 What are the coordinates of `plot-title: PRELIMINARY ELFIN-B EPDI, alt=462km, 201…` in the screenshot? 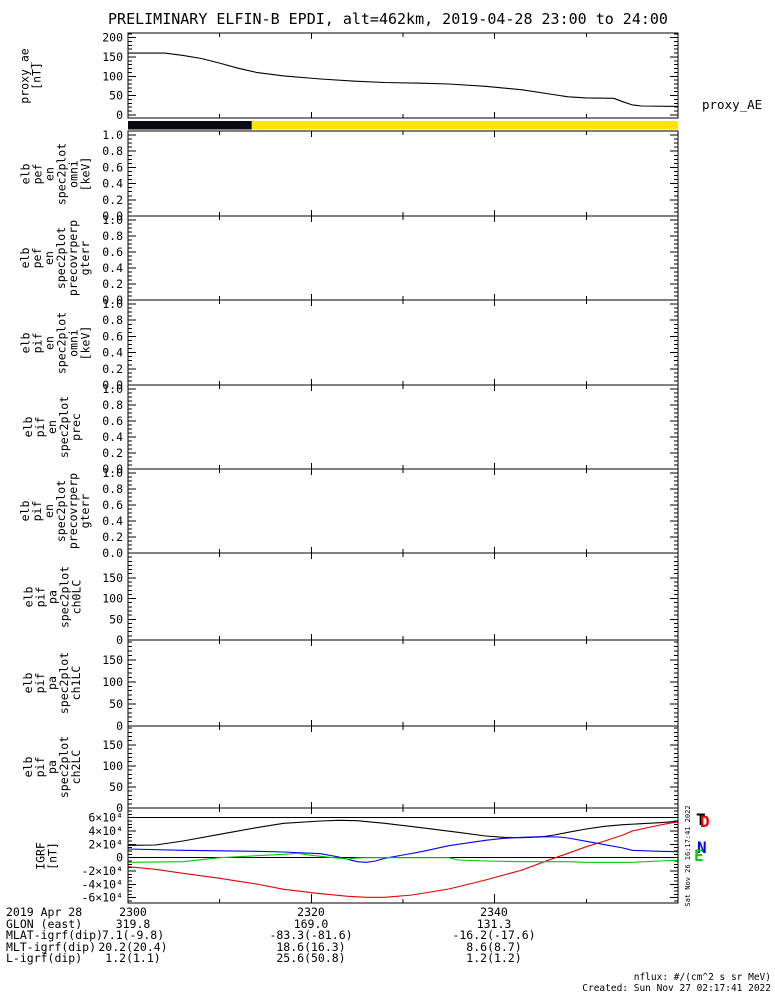 It's located at (388, 19).